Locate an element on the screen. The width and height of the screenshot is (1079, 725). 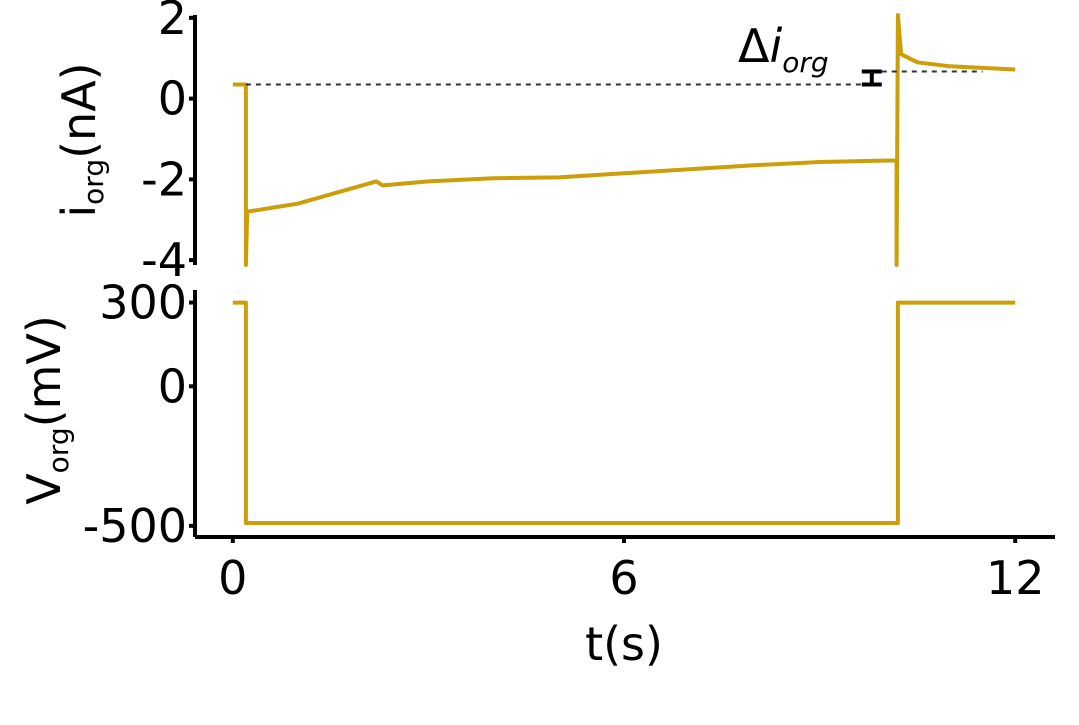
annotation-symbol: i is located at coordinates (775, 46).